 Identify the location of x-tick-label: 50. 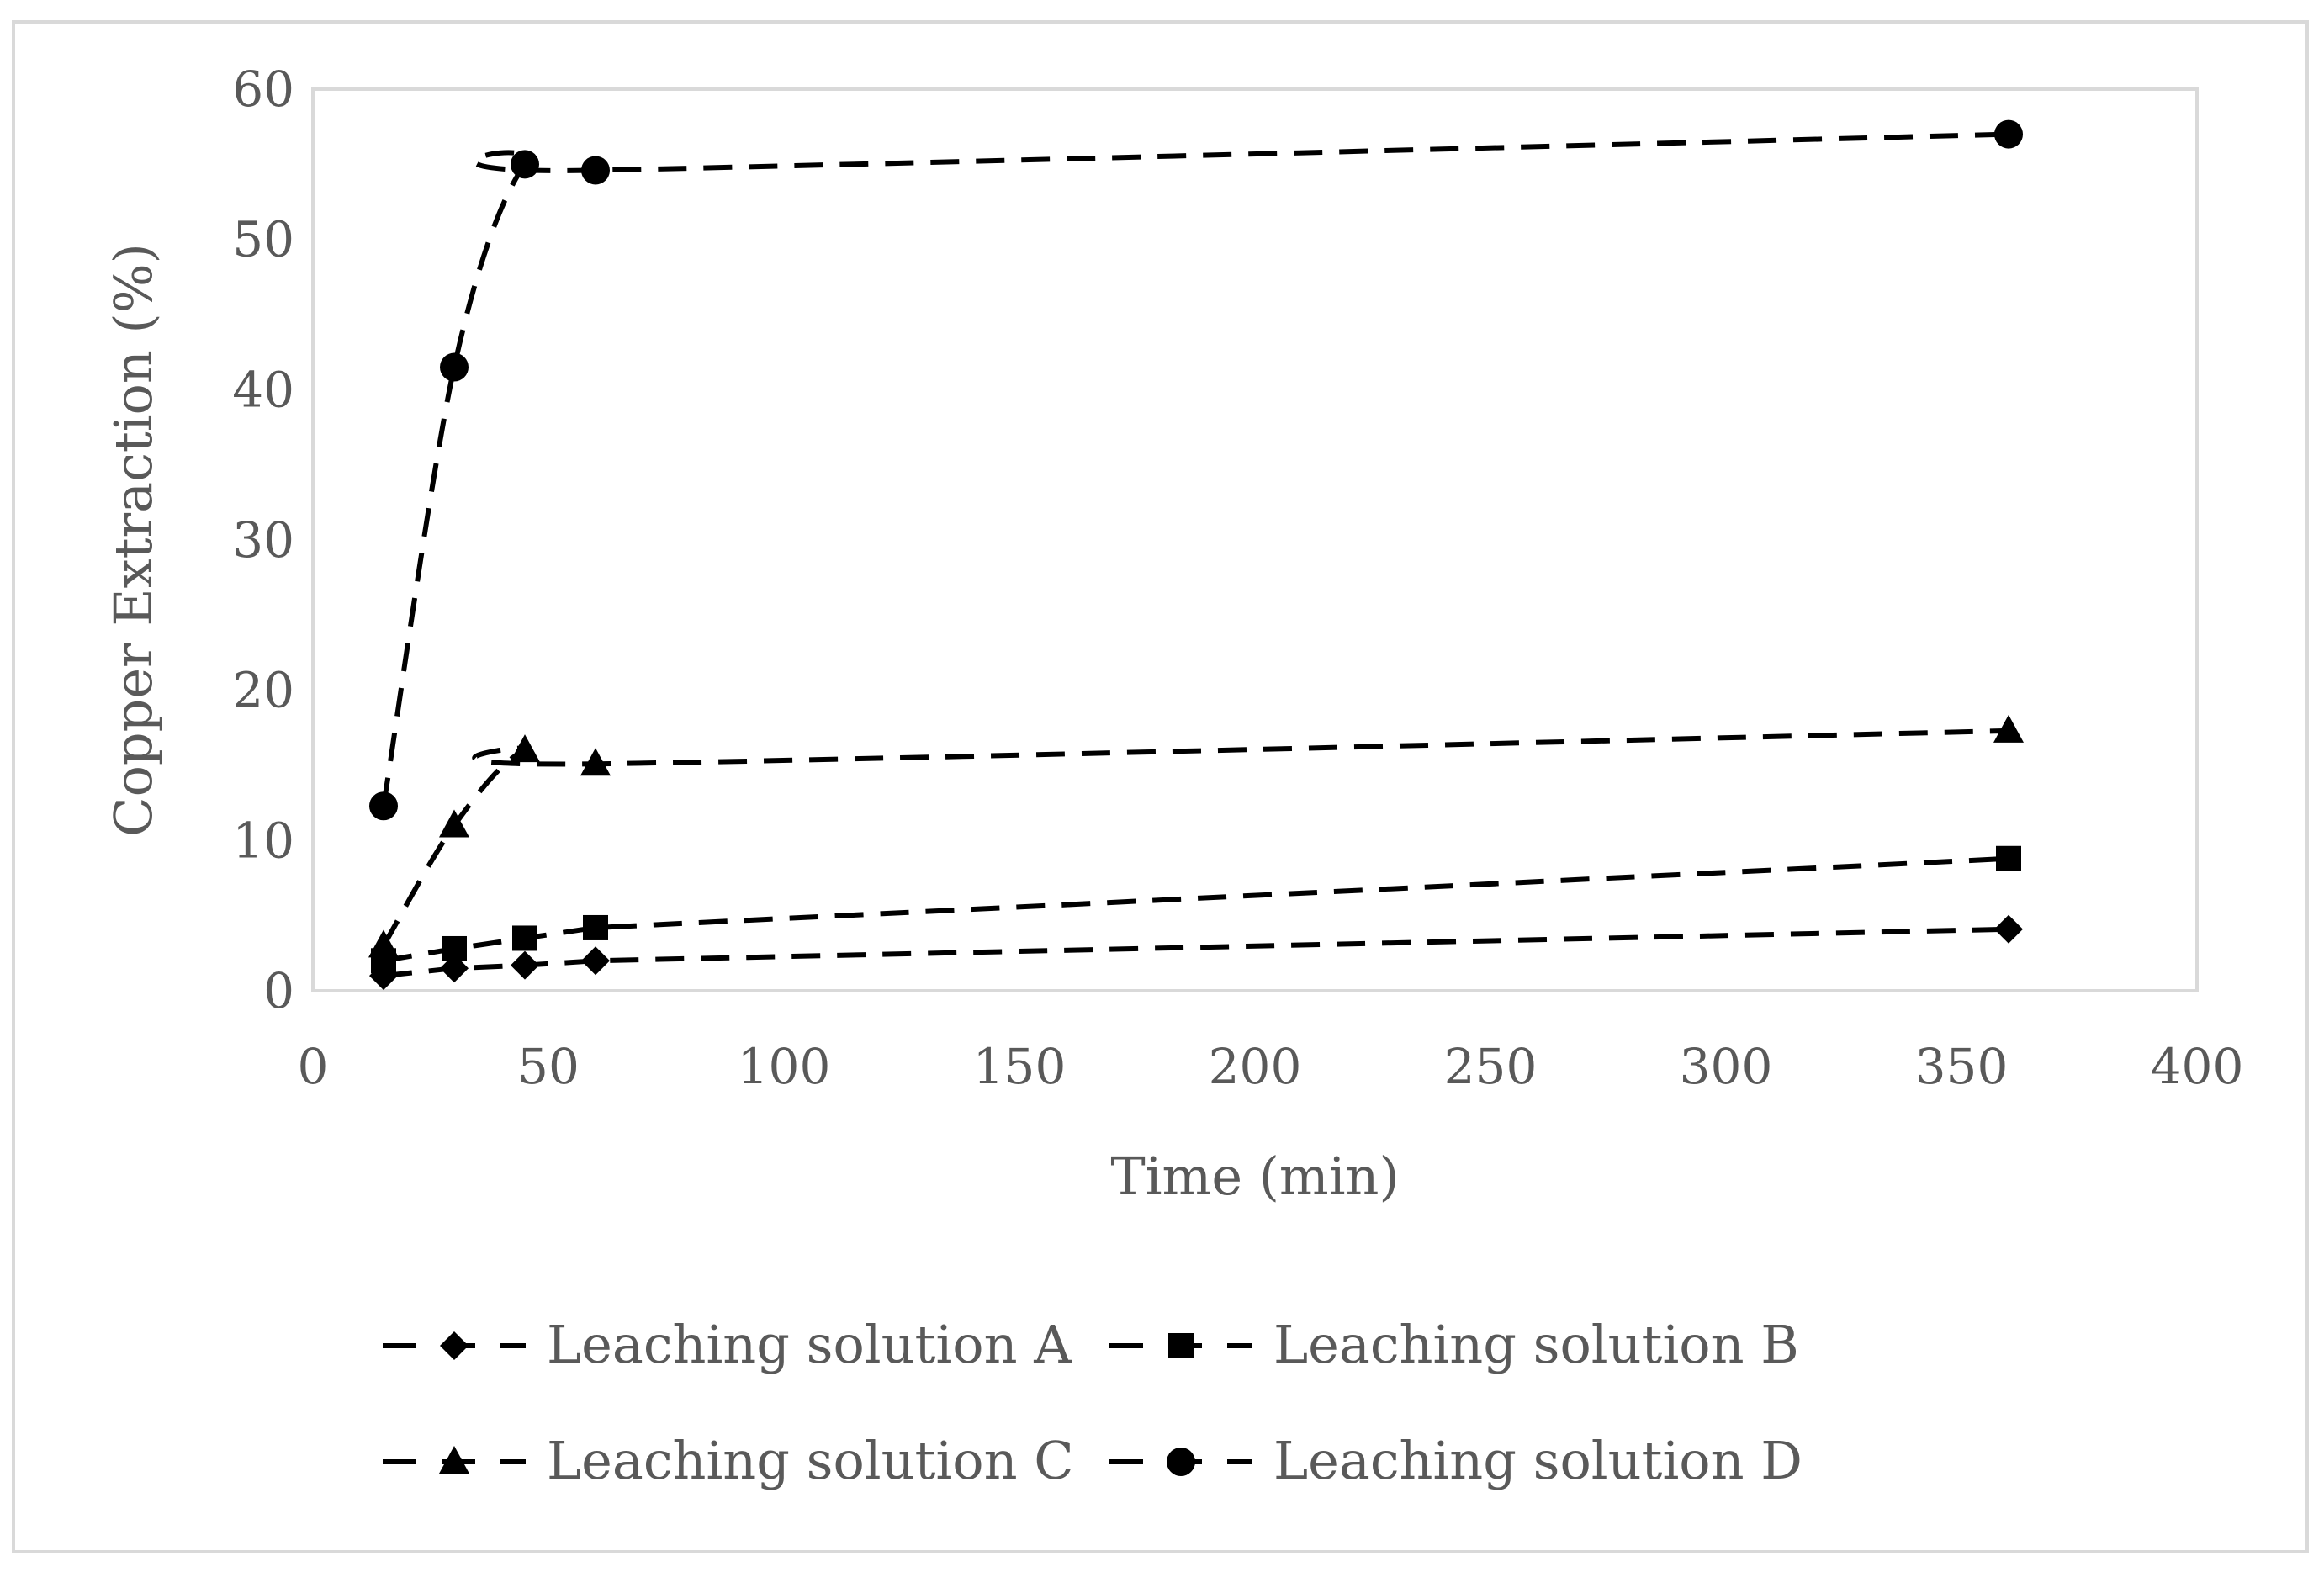
(549, 1066).